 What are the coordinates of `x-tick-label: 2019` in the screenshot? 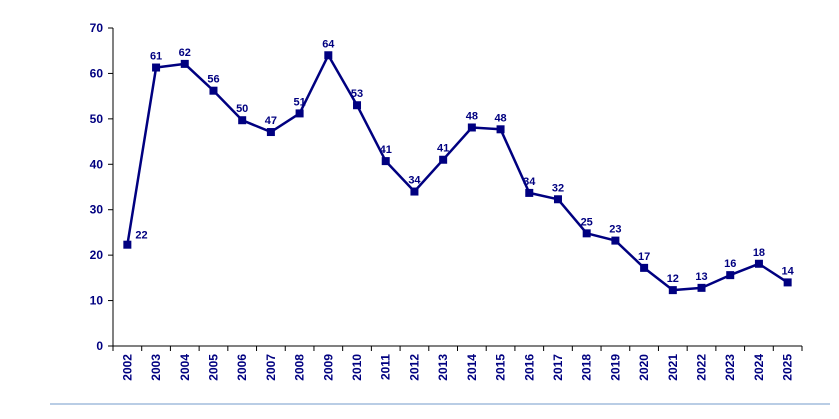 It's located at (615, 367).